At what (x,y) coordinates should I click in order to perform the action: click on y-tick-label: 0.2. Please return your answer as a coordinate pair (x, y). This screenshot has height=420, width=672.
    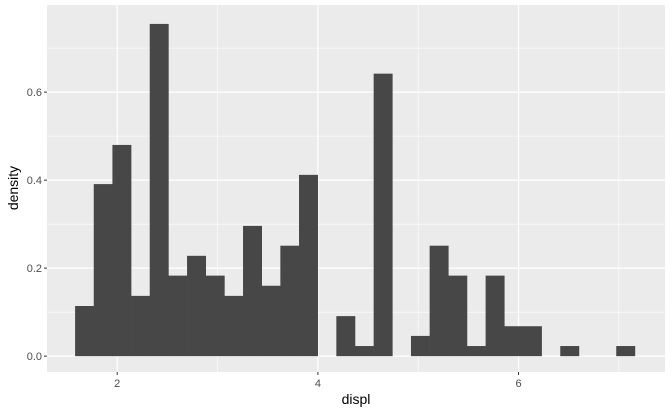
    Looking at the image, I should click on (34, 269).